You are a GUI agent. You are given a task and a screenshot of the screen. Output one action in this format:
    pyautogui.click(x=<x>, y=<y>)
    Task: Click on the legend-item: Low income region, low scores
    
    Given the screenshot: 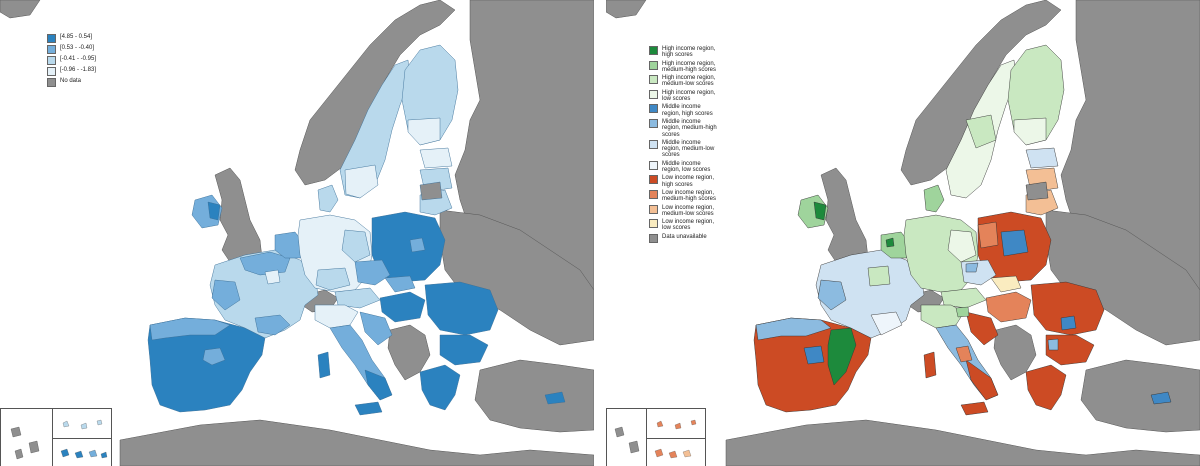 What is the action you would take?
    pyautogui.click(x=683, y=225)
    